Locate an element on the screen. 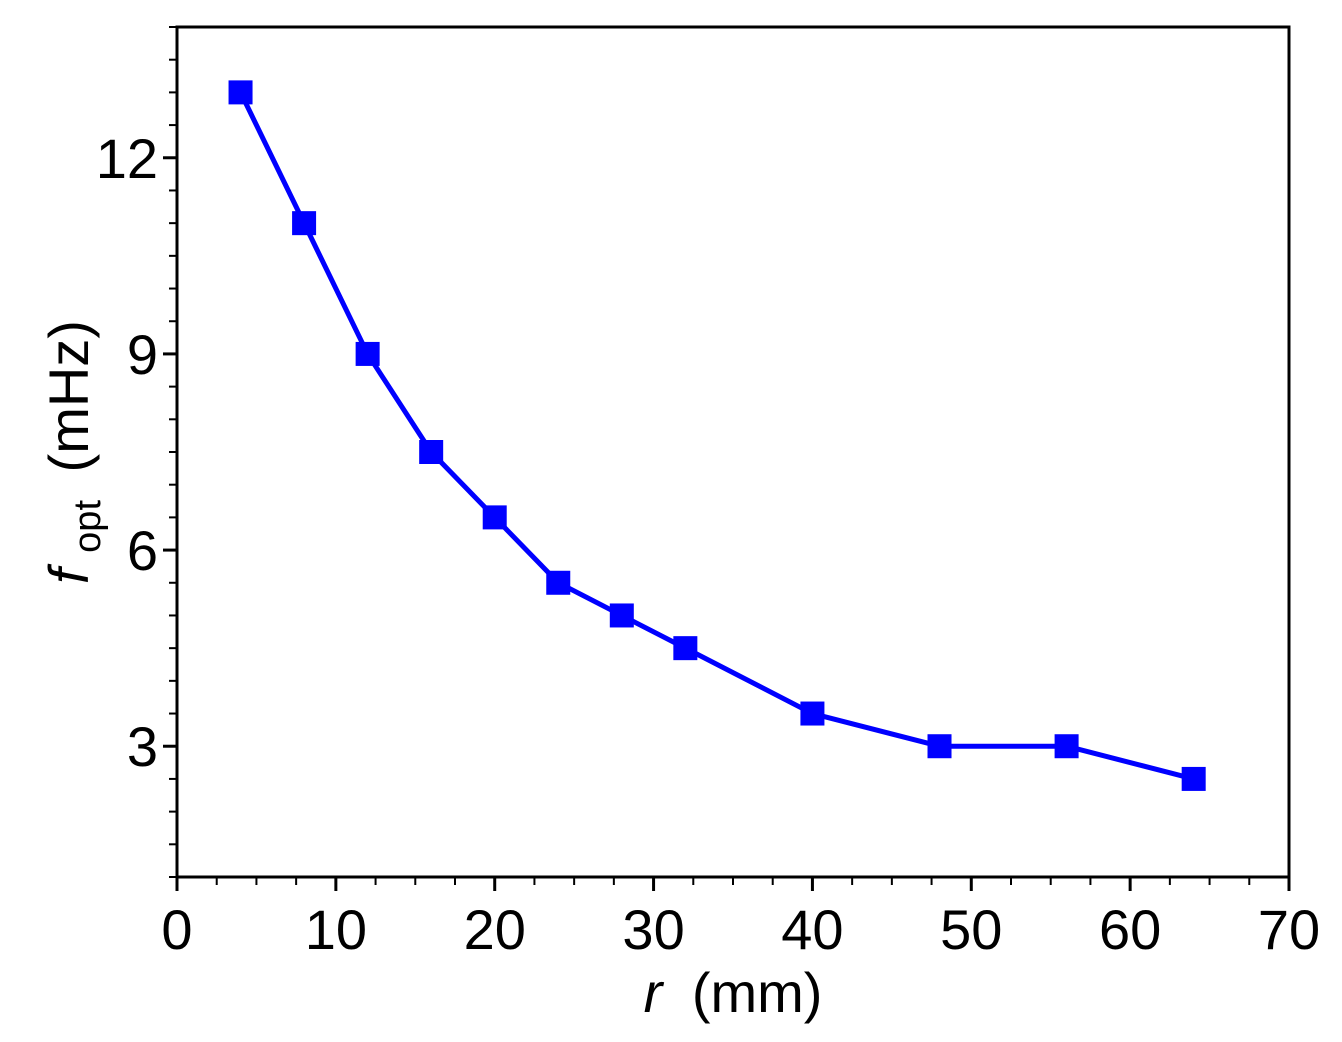 This screenshot has height=1042, width=1342. x-tick-label: 10 is located at coordinates (336, 929).